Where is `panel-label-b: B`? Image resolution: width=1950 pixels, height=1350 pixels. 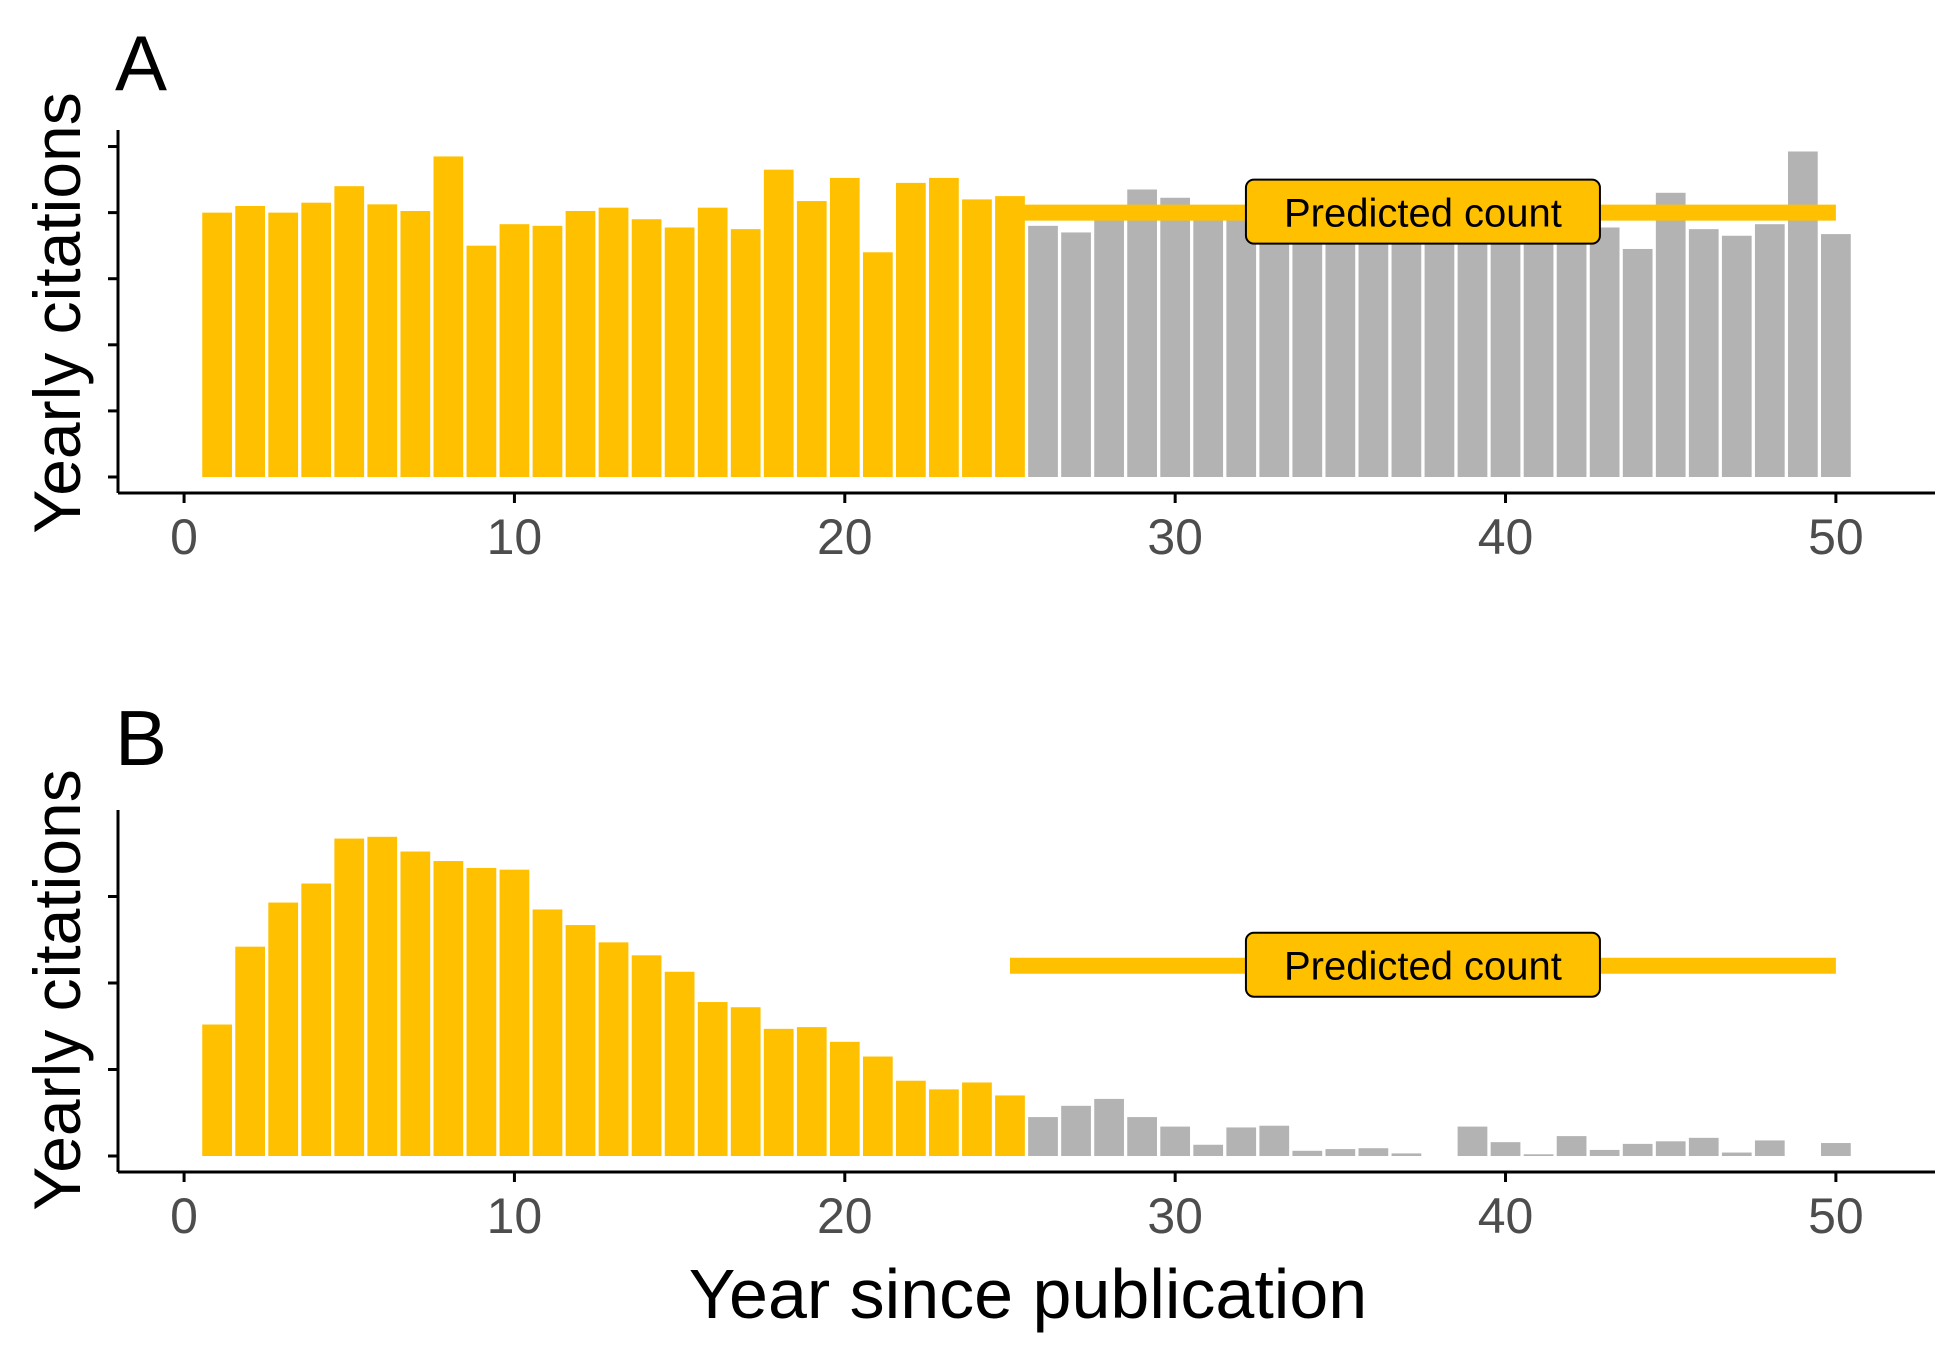
panel-label-b: B is located at coordinates (141, 738).